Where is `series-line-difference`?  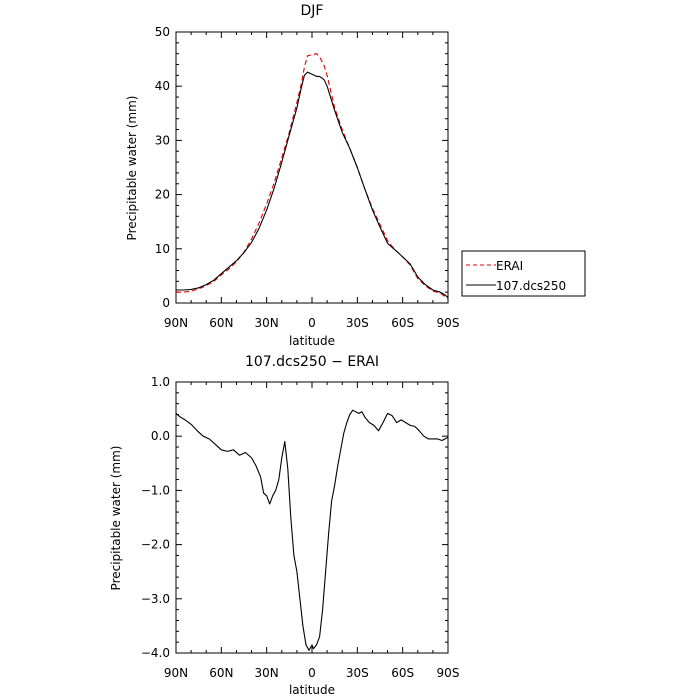 series-line-difference is located at coordinates (312, 530).